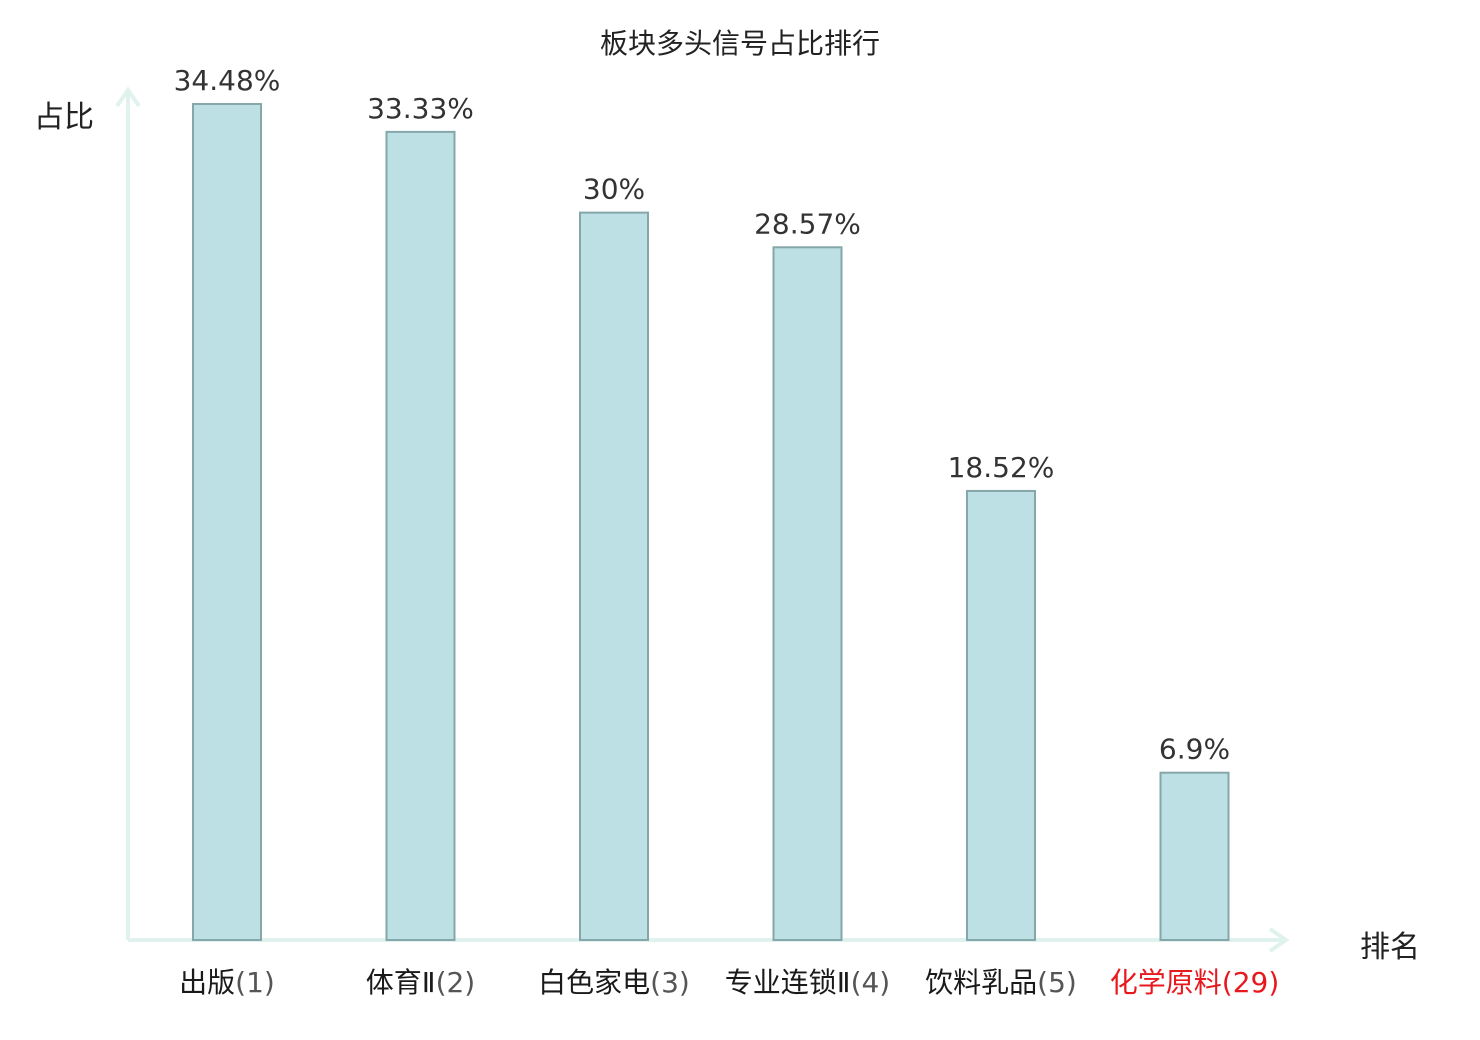  What do you see at coordinates (614, 189) in the screenshot?
I see `value-label-3: 30%` at bounding box center [614, 189].